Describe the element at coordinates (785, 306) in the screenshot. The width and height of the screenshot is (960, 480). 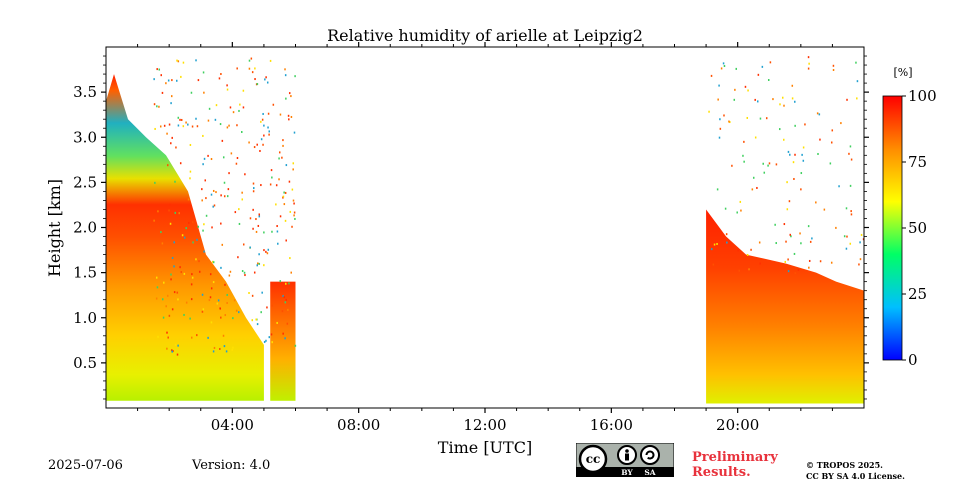
I see `heatmap-segment` at that location.